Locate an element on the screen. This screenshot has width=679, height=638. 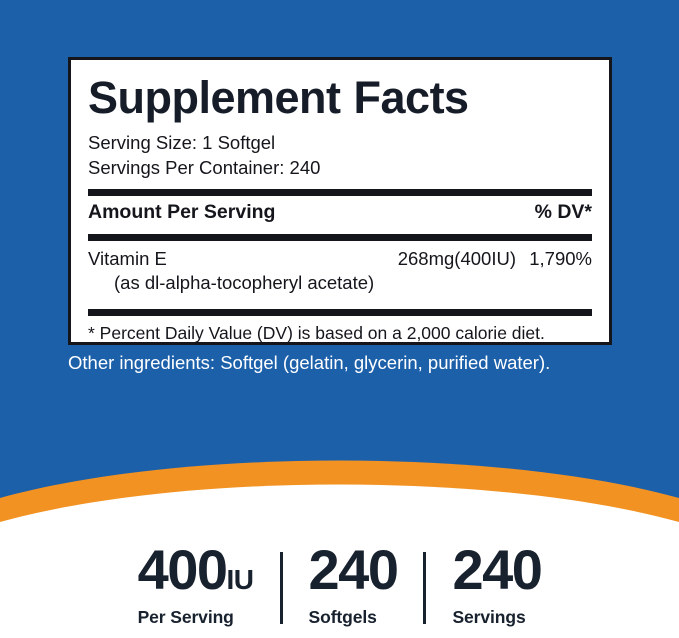
facts-title-word-supplement: Supplement is located at coordinates (214, 97).